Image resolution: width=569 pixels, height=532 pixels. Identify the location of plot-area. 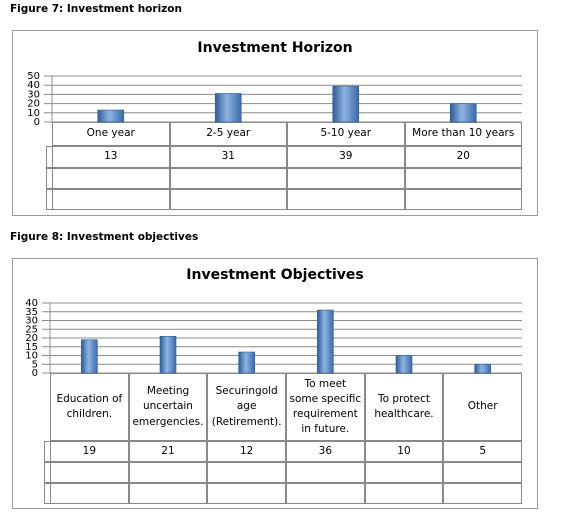
(287, 99).